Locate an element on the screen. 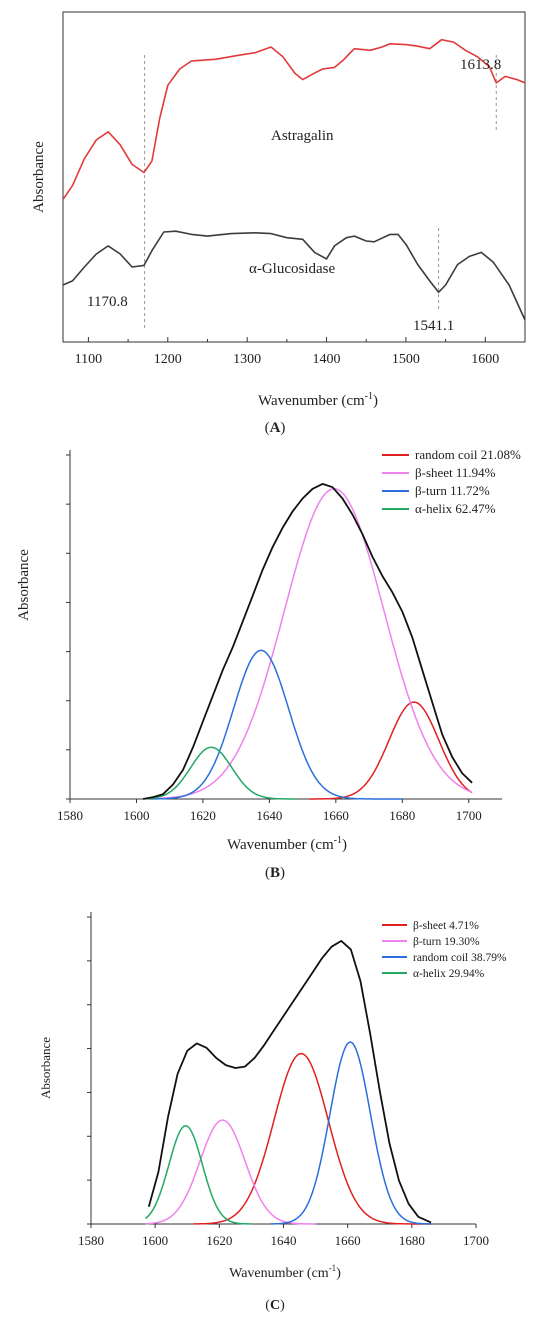 The width and height of the screenshot is (550, 1319). panel-a-x-tick-label: 1400 is located at coordinates (327, 359).